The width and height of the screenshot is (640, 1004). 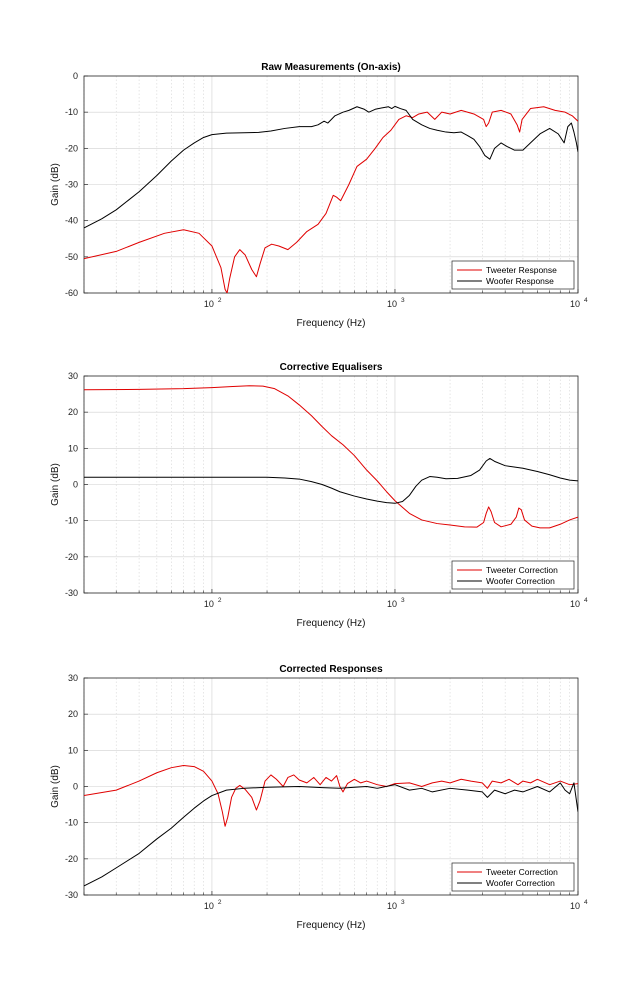 I want to click on series-line-woofer-response, so click(x=331, y=167).